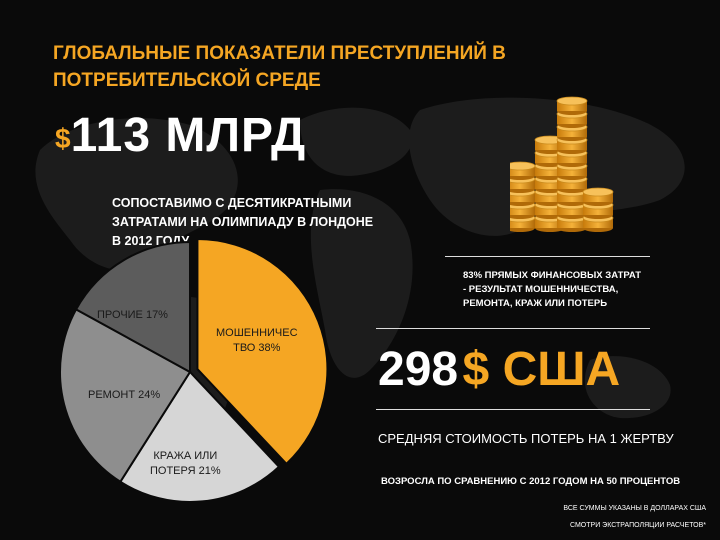  Describe the element at coordinates (188, 135) in the screenshot. I see `total-amount: 113 МЛРД` at that location.